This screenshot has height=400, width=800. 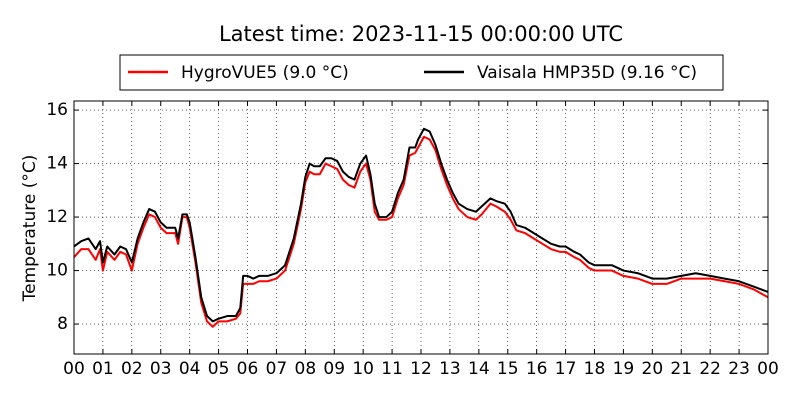 What do you see at coordinates (710, 369) in the screenshot?
I see `x-tick-label: 22` at bounding box center [710, 369].